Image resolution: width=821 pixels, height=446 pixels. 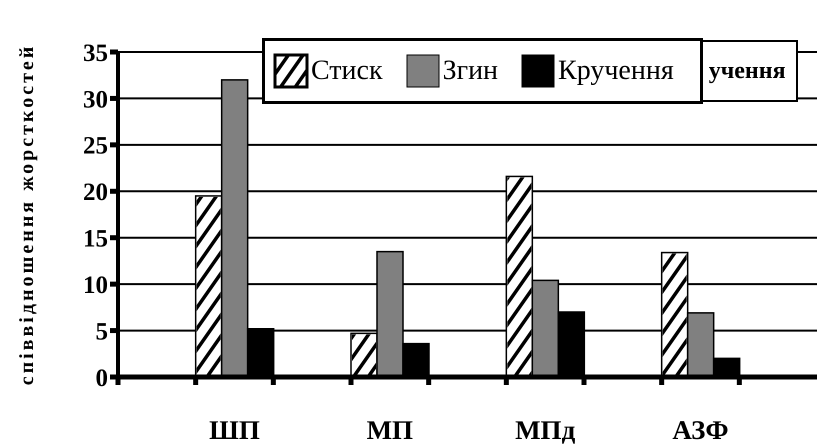 I want to click on y-tick-label: 30, so click(x=95, y=100).